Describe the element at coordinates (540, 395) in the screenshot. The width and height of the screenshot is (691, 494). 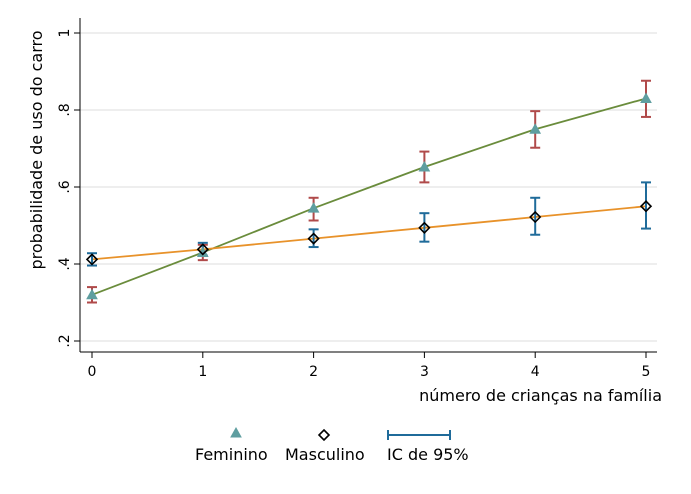
I see `x-axis-title: número de crianças na família` at that location.